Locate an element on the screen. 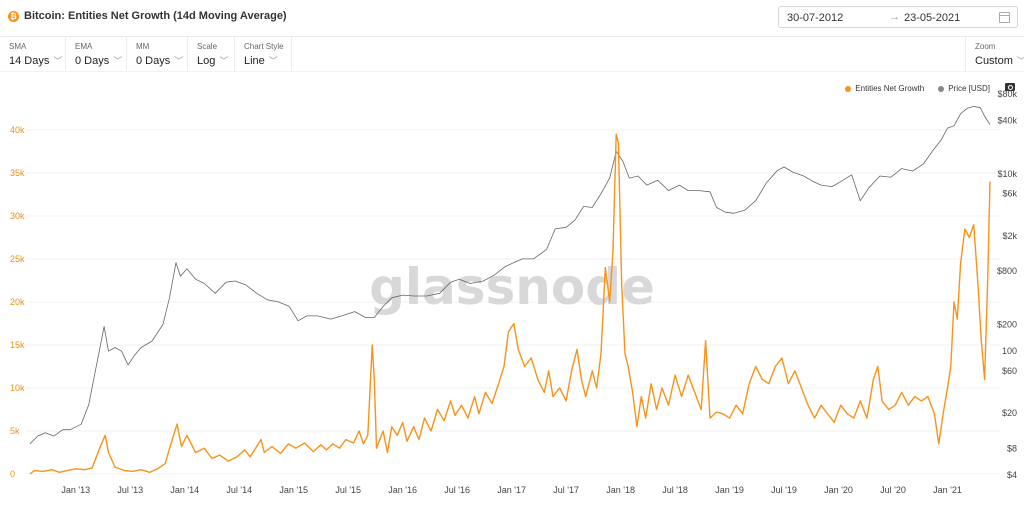 This screenshot has width=1024, height=505. zoom-select: Zoom Custom ﹀ is located at coordinates (994, 54).